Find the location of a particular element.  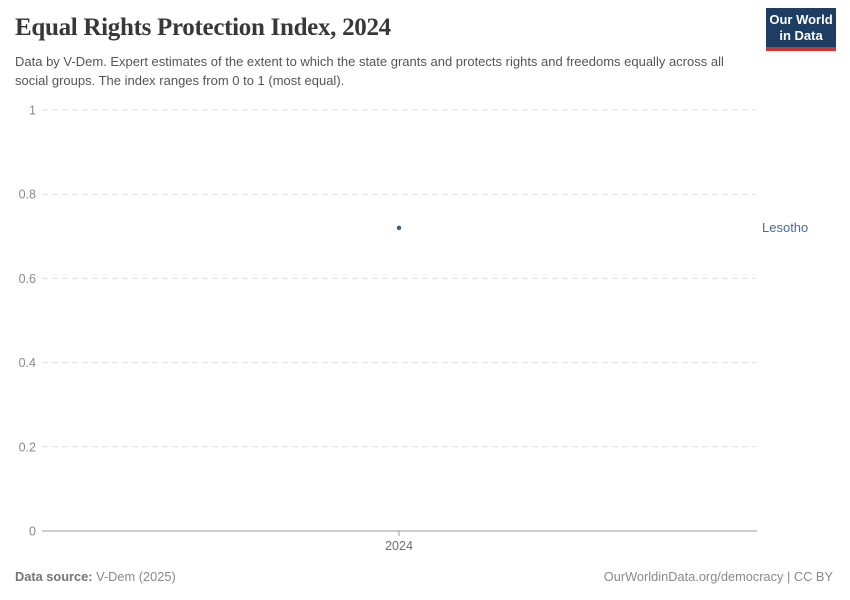

chart-title: Equal Rights Protection Index, 2024 is located at coordinates (203, 27).